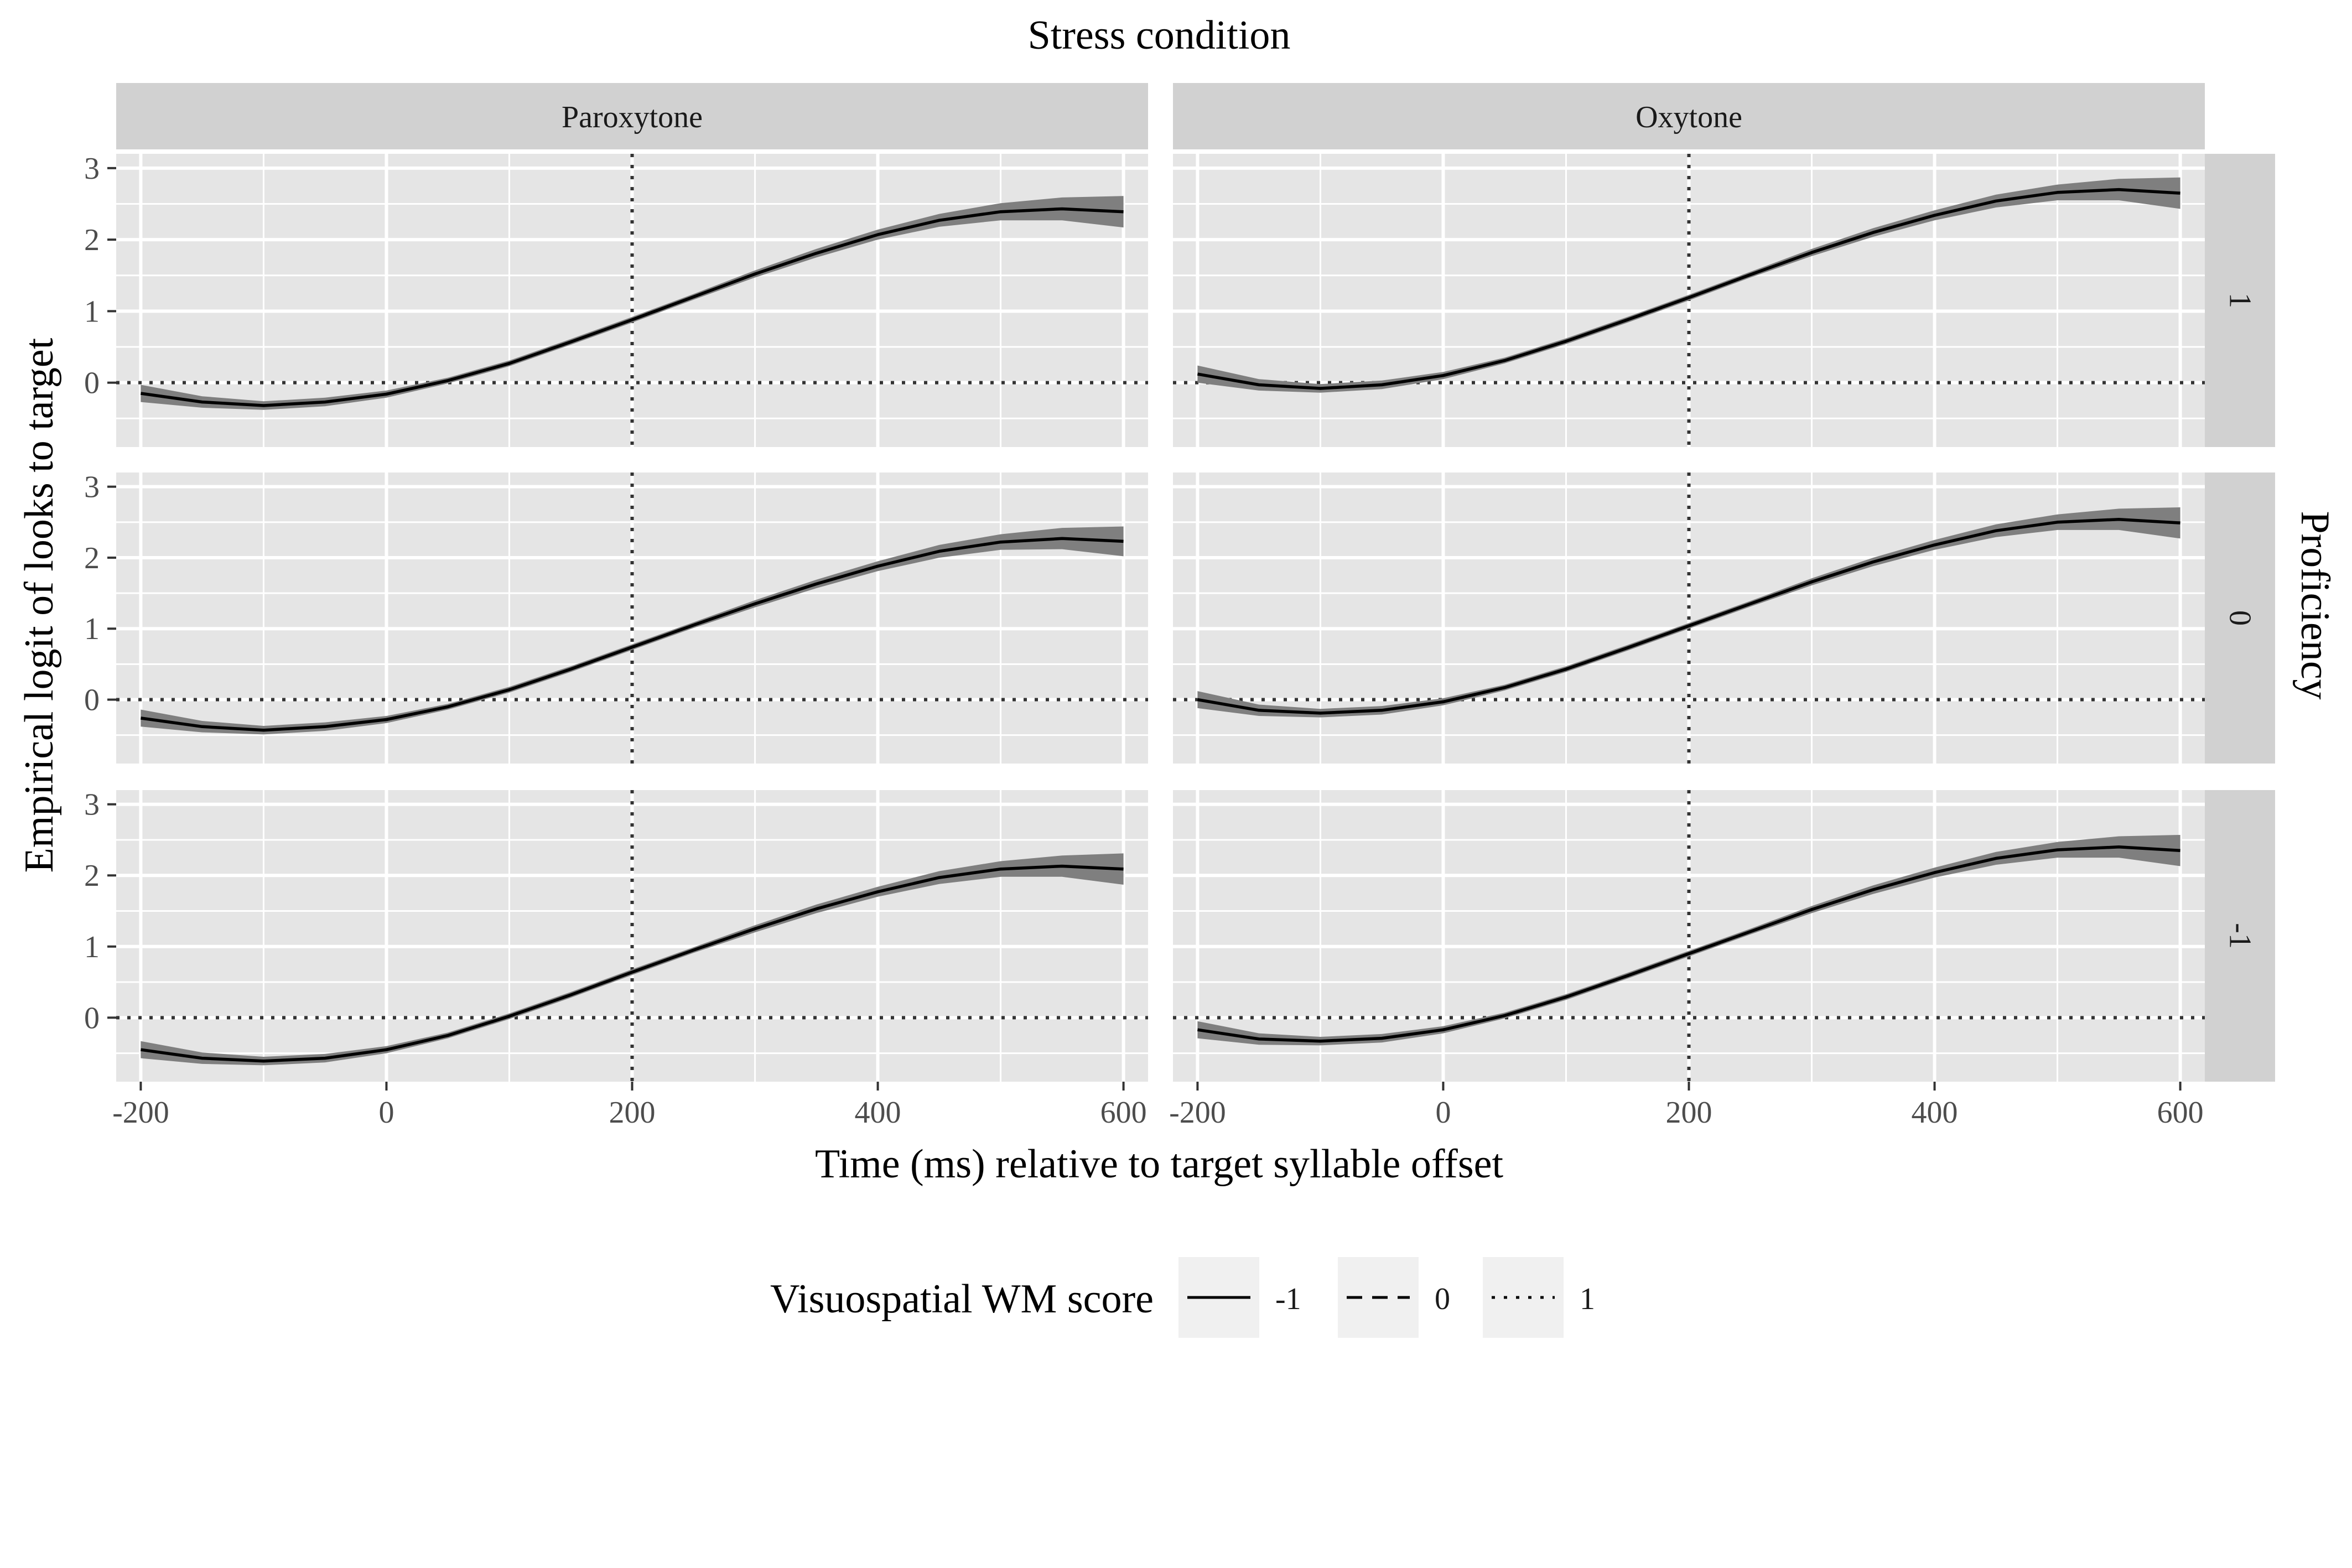 The image size is (2352, 1568). I want to click on legend-label: 1, so click(1588, 1299).